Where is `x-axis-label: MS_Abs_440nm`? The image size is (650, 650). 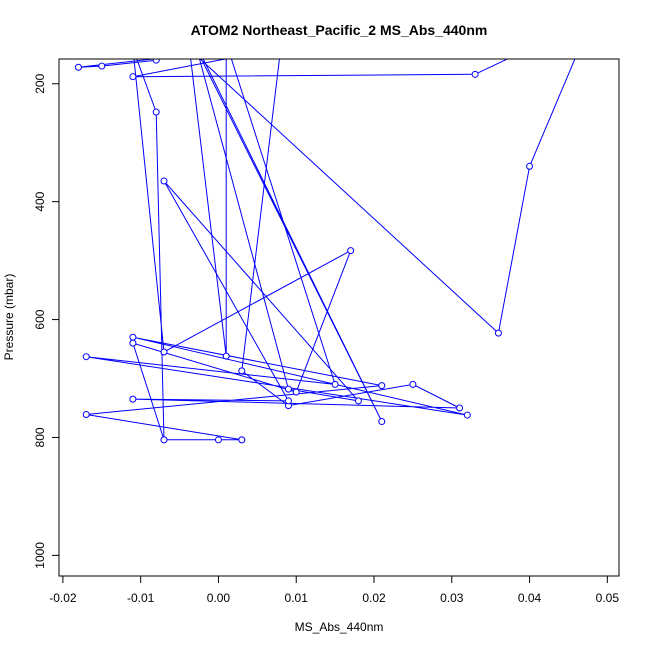 x-axis-label: MS_Abs_440nm is located at coordinates (339, 627).